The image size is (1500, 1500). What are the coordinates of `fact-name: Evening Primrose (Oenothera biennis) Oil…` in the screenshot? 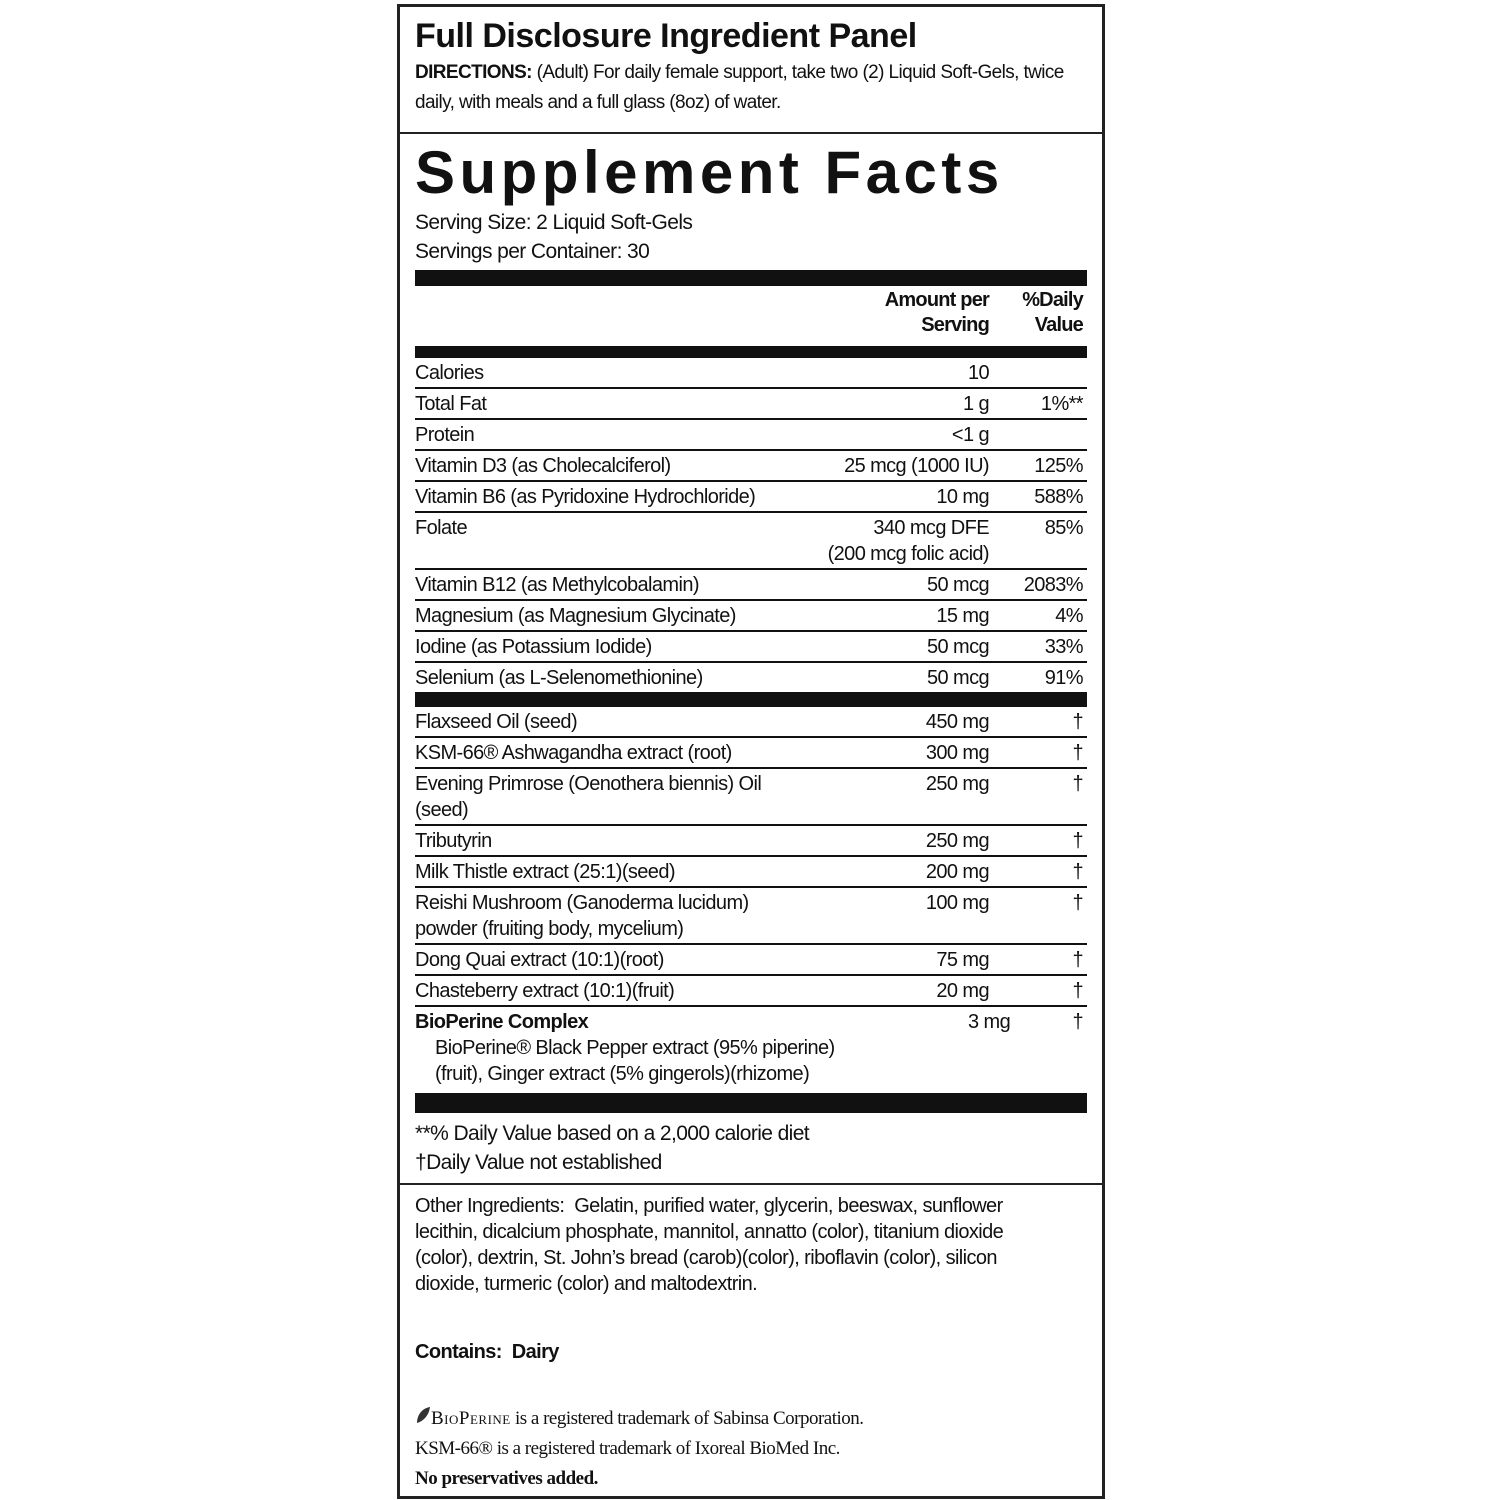 It's located at (588, 797).